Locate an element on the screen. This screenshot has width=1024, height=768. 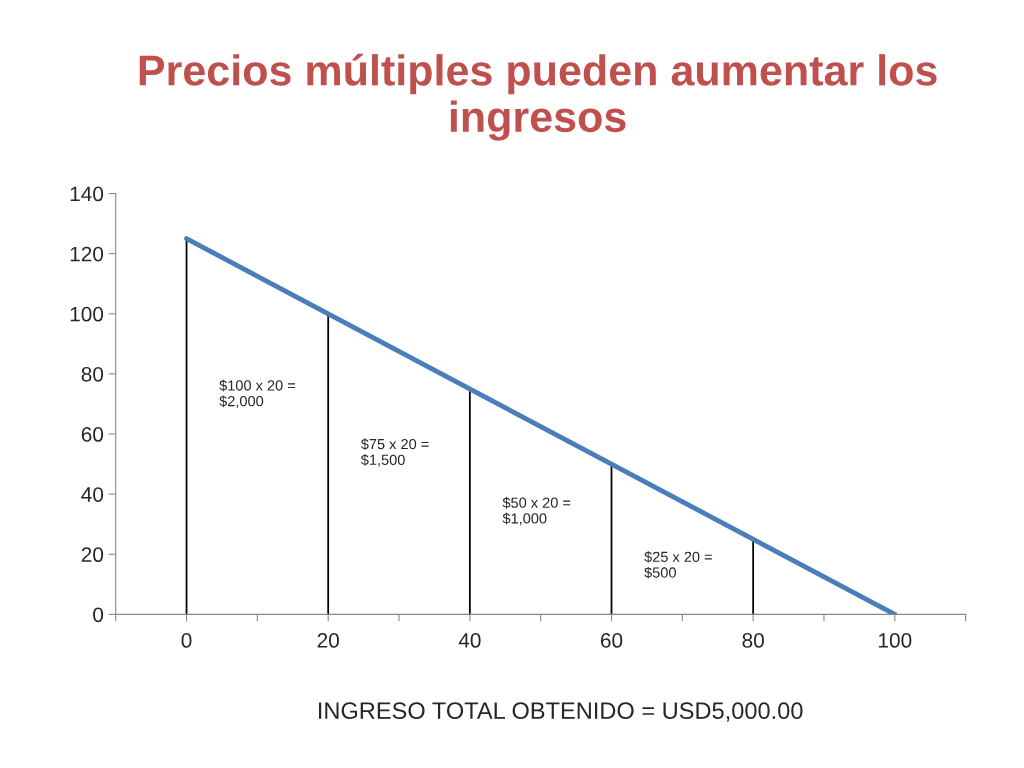
y-tick-label: 20 is located at coordinates (92, 555).